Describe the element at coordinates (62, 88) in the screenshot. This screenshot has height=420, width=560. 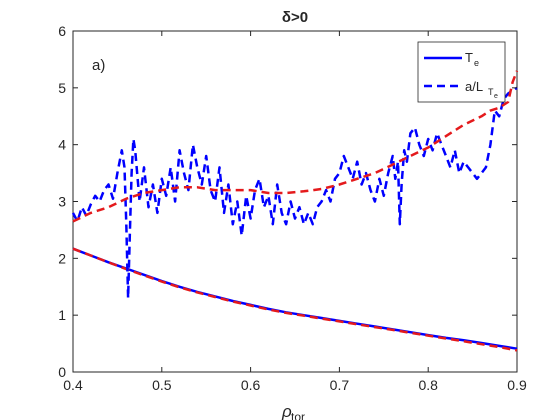
I see `y-tick-label-5: 5` at that location.